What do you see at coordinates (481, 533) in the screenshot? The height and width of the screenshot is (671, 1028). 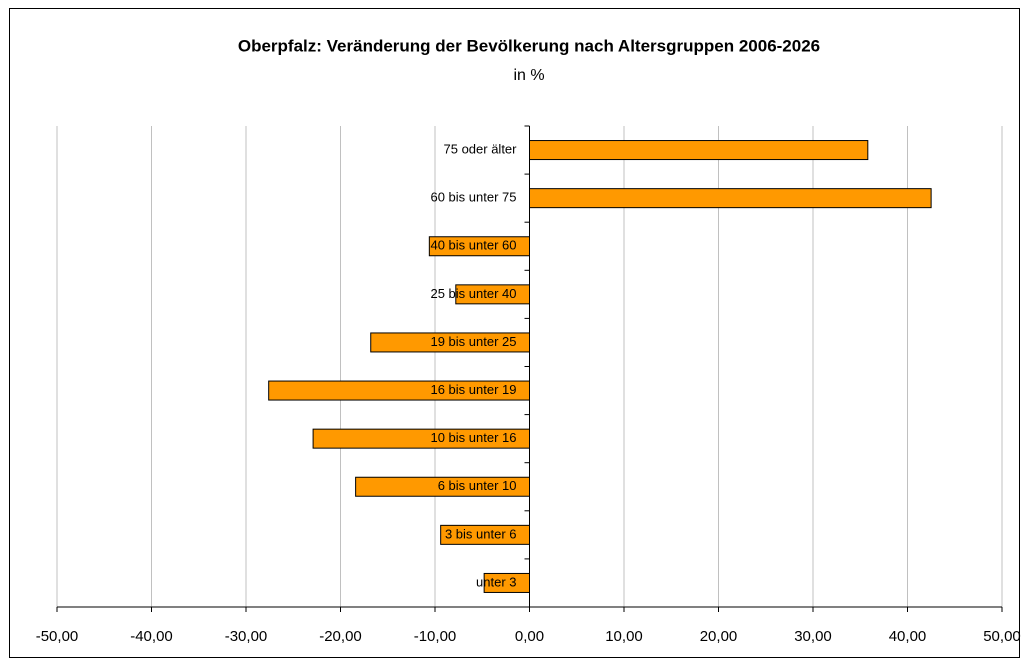 I see `y-tick-label: 3 bis unter 6` at bounding box center [481, 533].